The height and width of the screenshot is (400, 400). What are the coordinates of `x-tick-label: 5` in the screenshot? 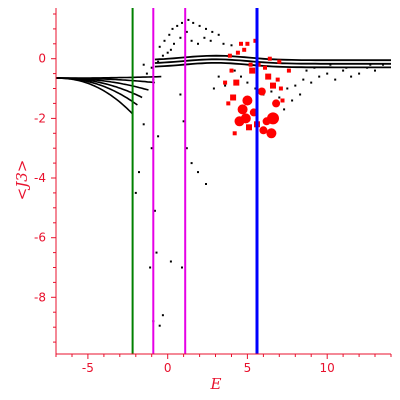 It's located at (248, 368).